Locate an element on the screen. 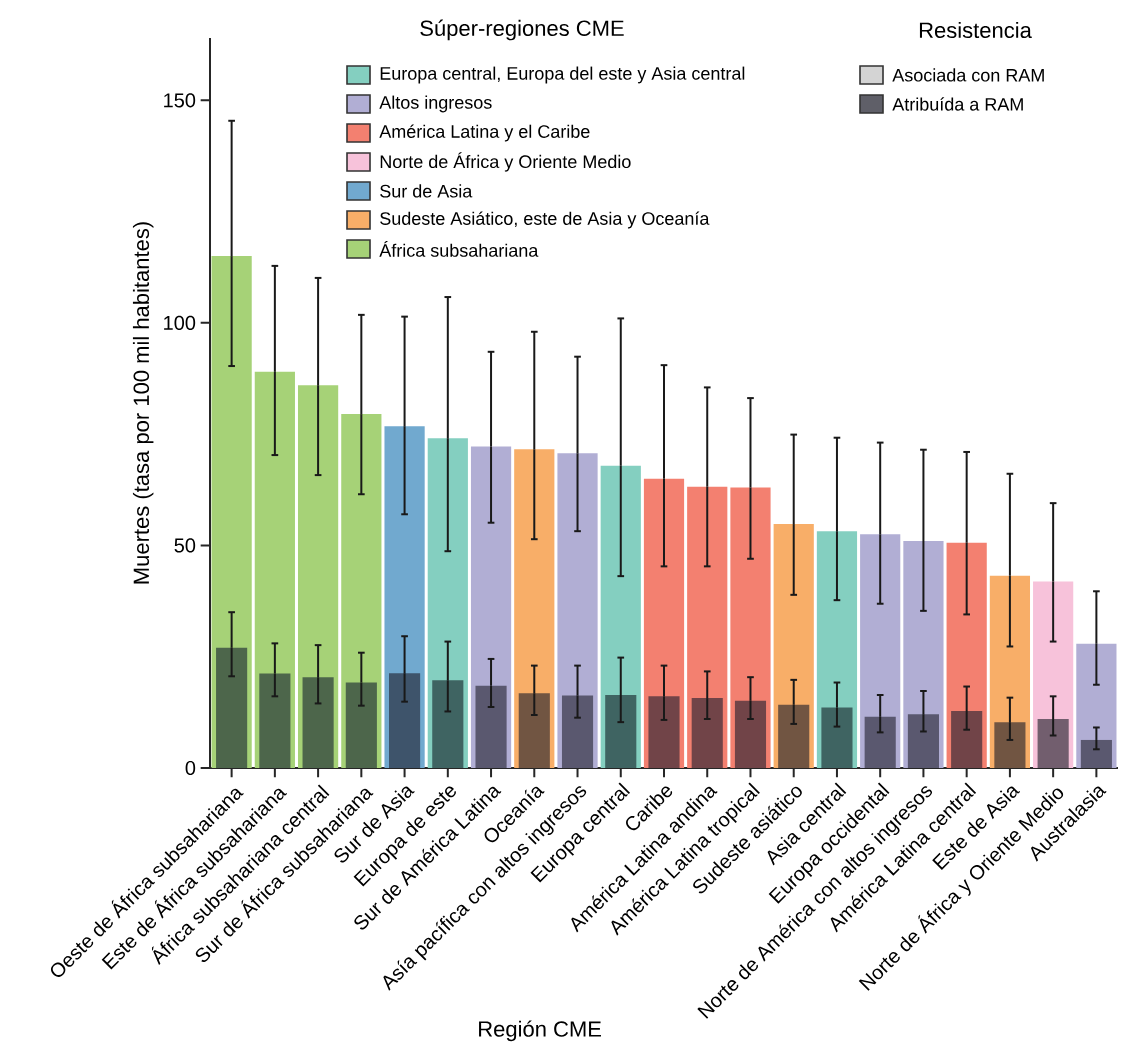 The image size is (1121, 1059). legend-label: Sur de Asia is located at coordinates (426, 191).